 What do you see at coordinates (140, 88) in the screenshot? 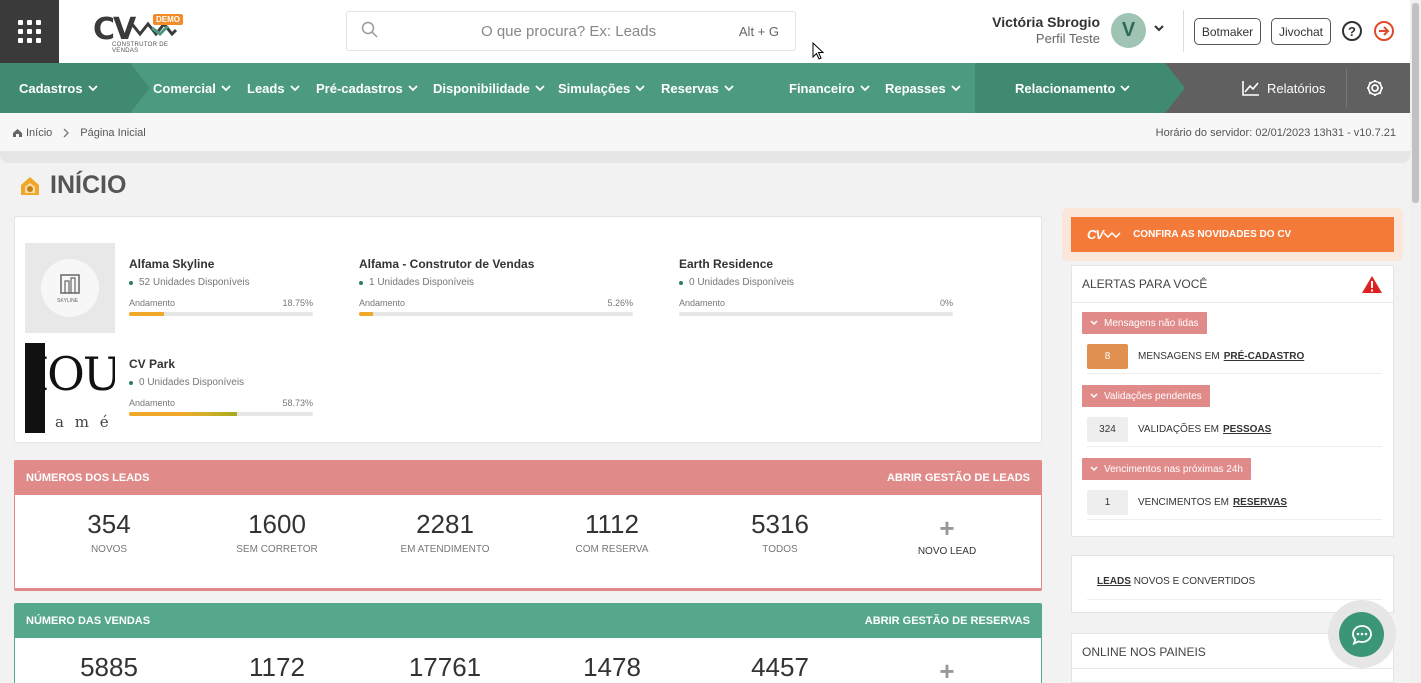
I see `nav-arrow` at bounding box center [140, 88].